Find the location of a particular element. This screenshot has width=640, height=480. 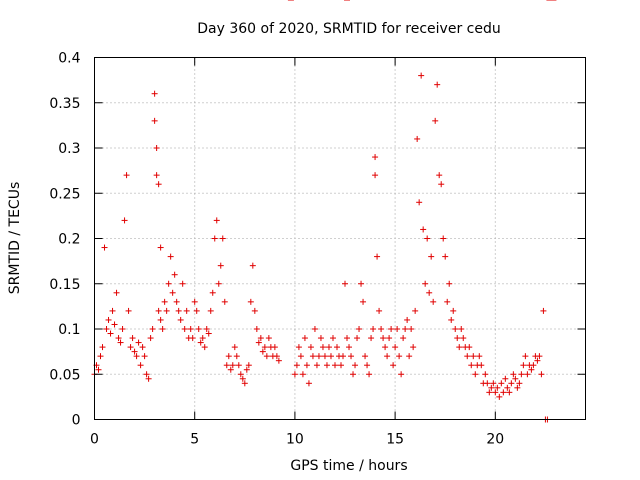

y-tick-label: 0.25 is located at coordinates (64, 194).